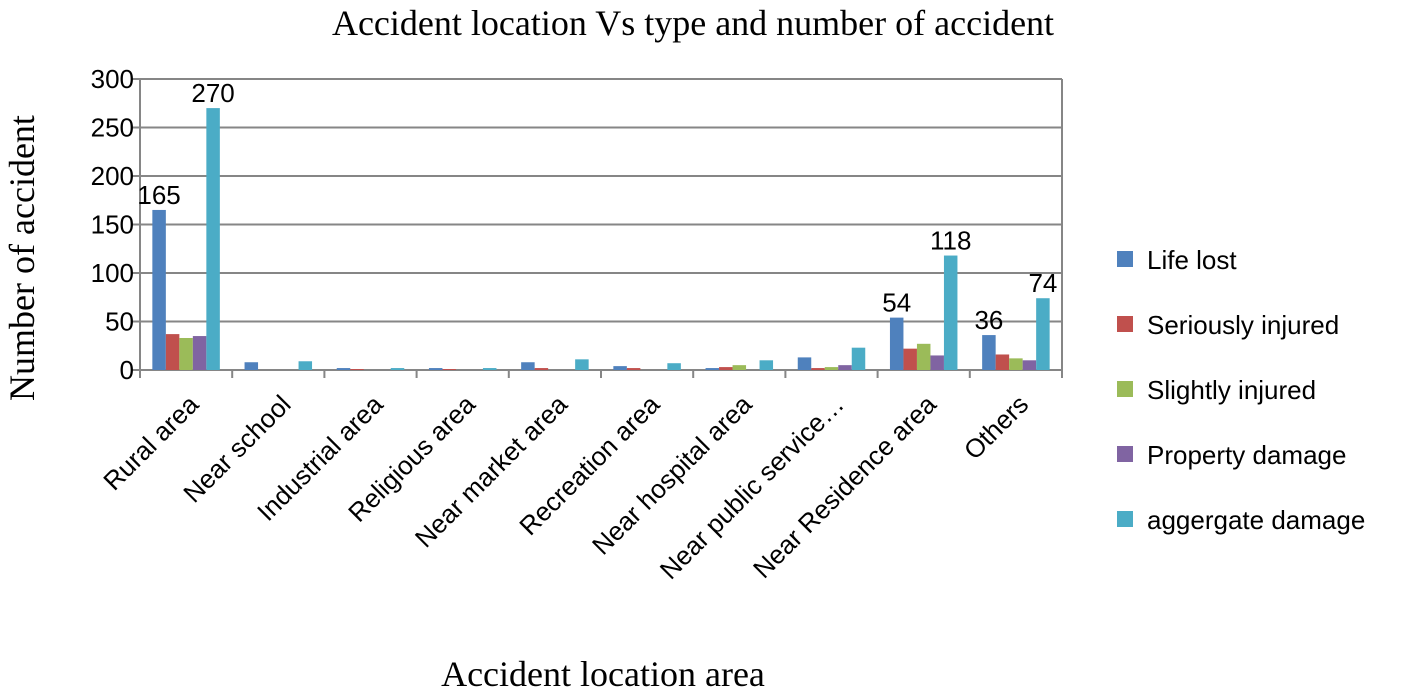  Describe the element at coordinates (112, 79) in the screenshot. I see `y-tick-label: 300` at that location.